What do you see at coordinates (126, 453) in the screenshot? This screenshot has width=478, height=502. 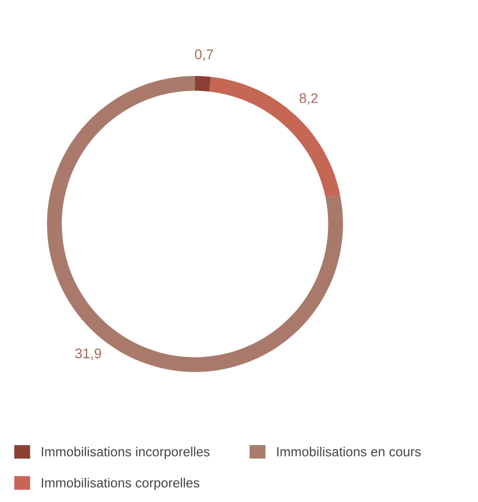 I see `legend-label: Immobilisations incorporelles` at bounding box center [126, 453].